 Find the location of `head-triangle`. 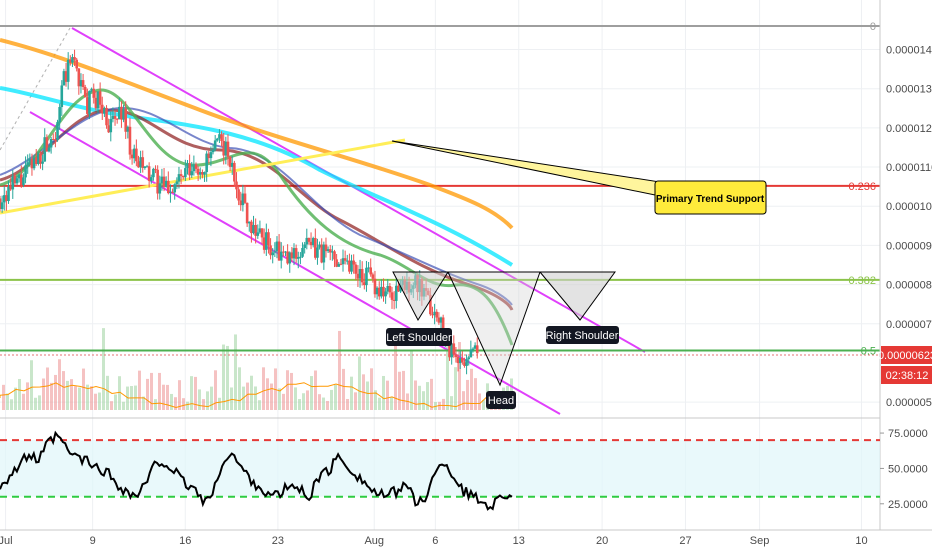

head-triangle is located at coordinates (494, 329).